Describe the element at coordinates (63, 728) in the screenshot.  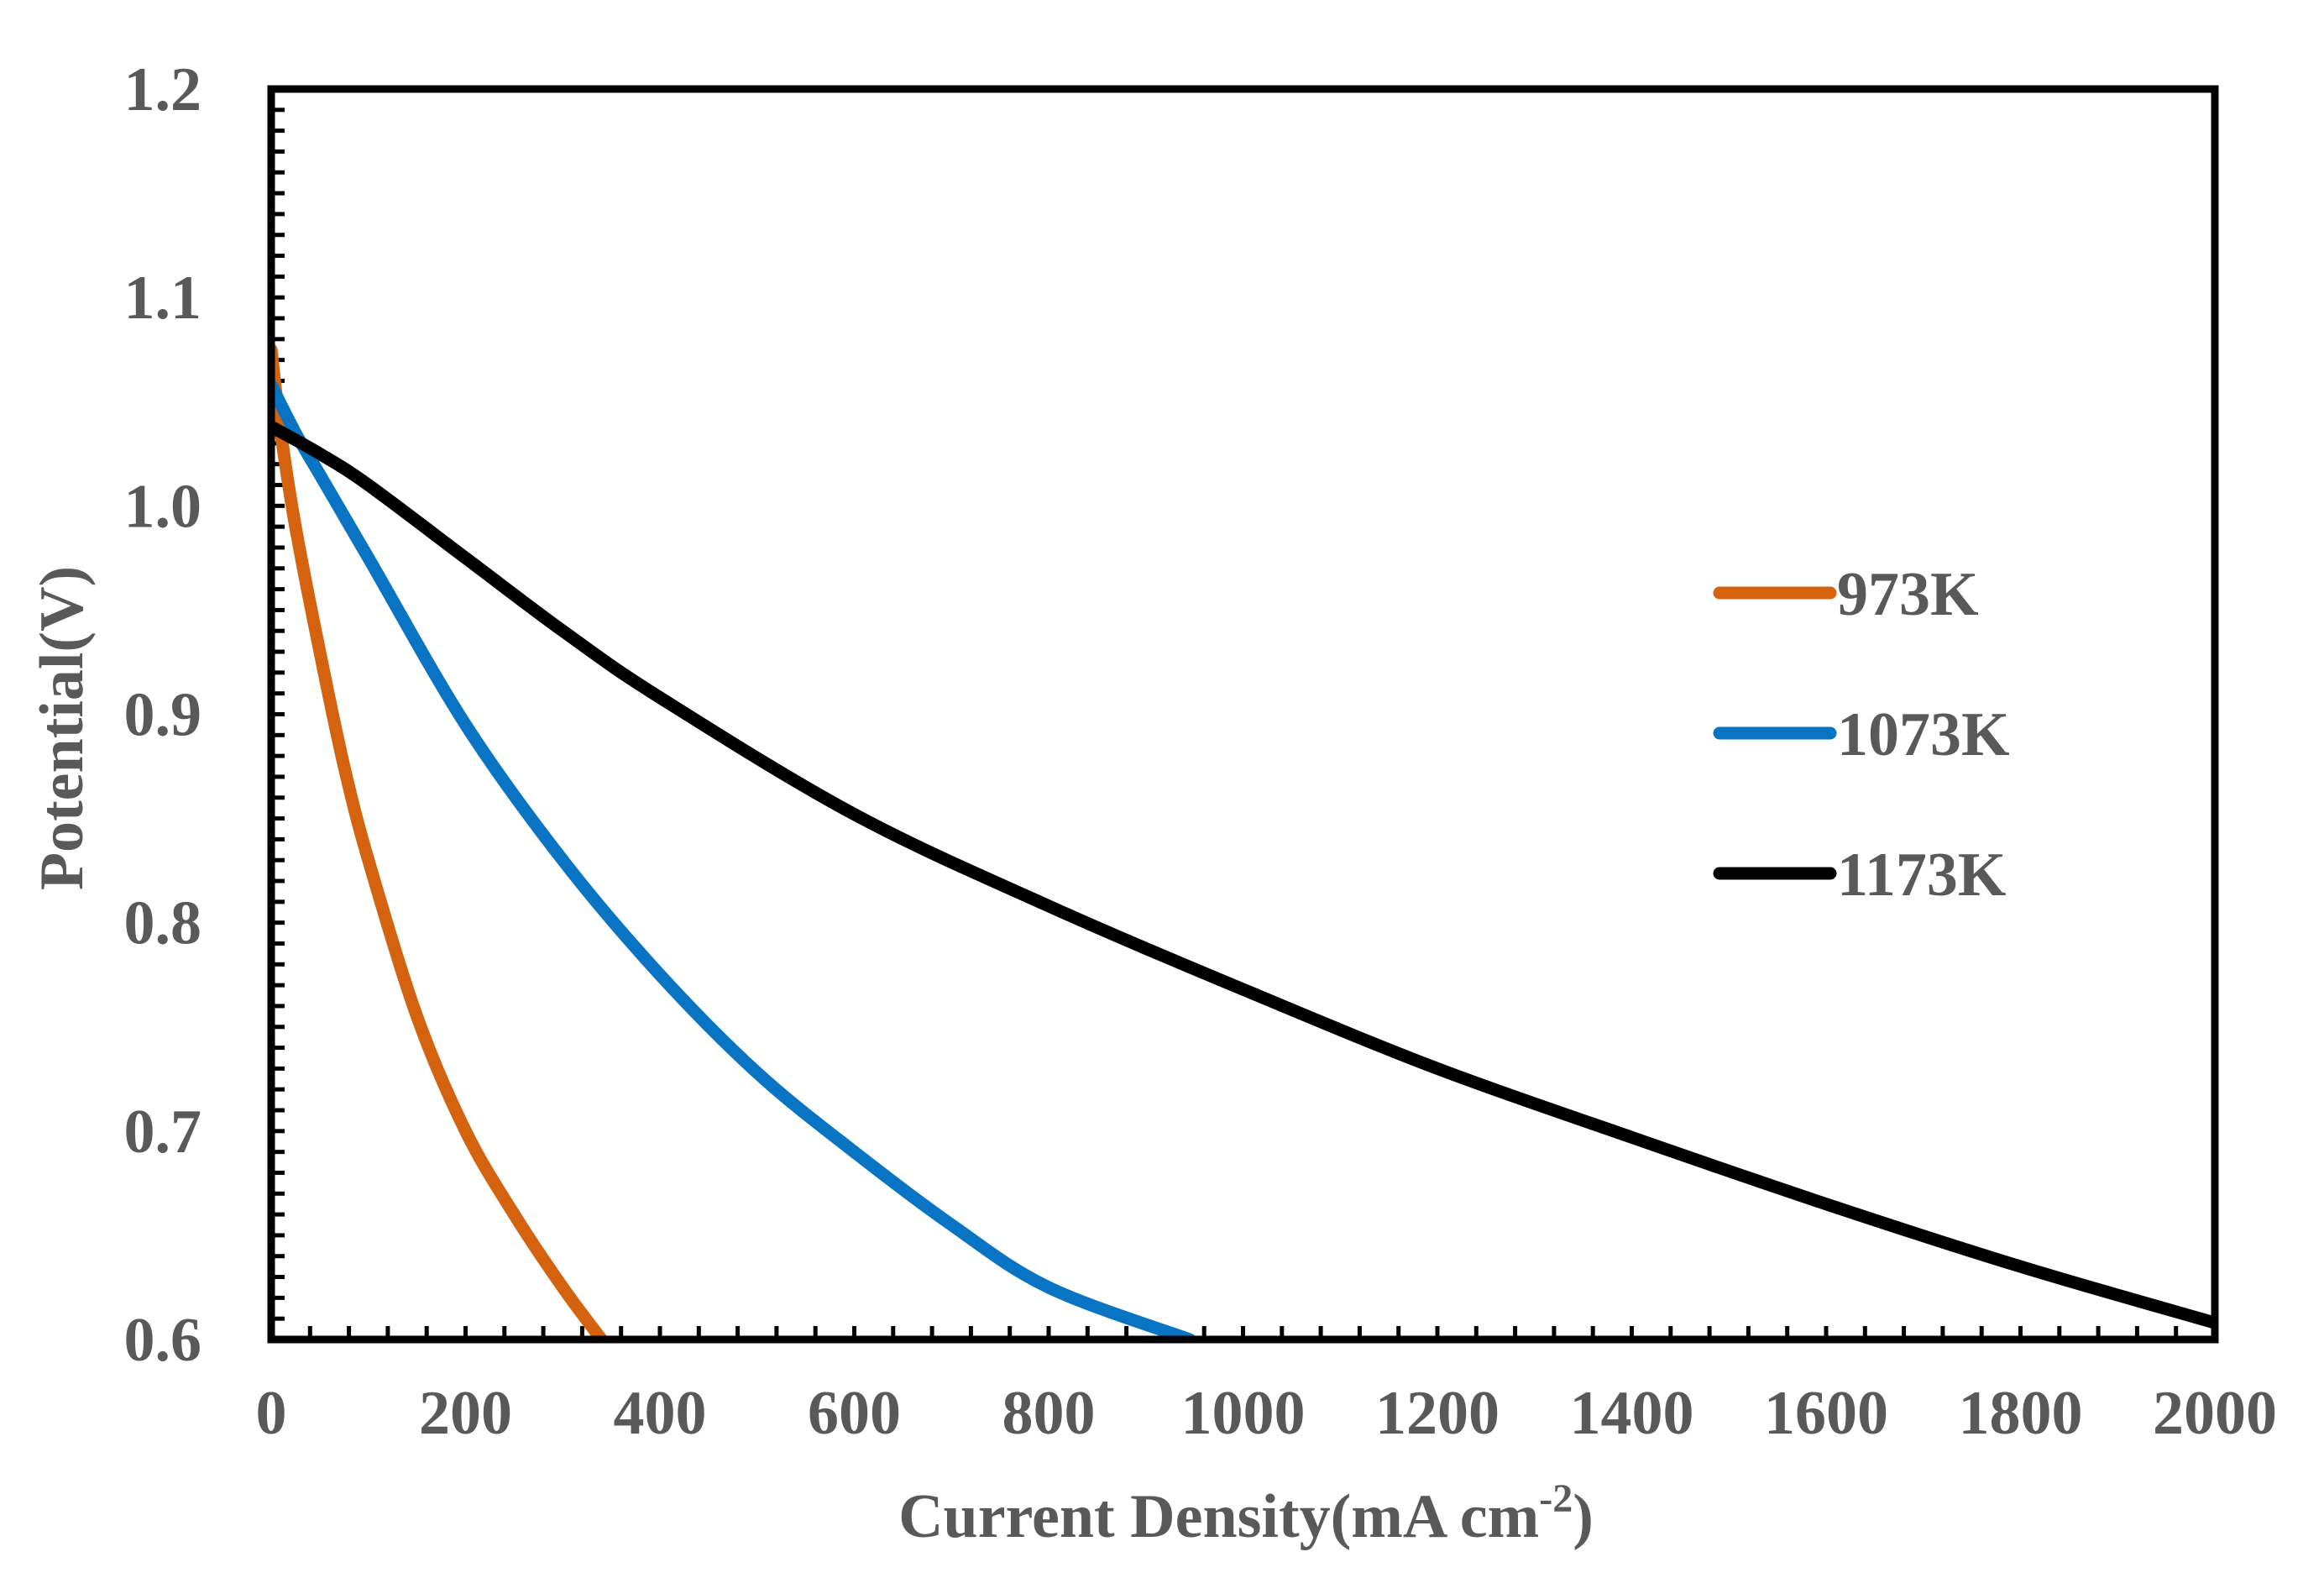
I see `y-axis-title: Potential(V)` at that location.